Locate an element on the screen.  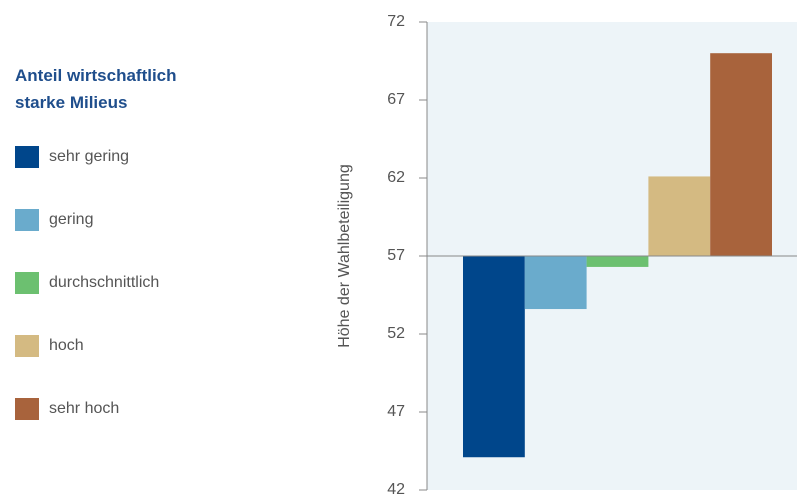
y-tick-label: 67 is located at coordinates (396, 99).